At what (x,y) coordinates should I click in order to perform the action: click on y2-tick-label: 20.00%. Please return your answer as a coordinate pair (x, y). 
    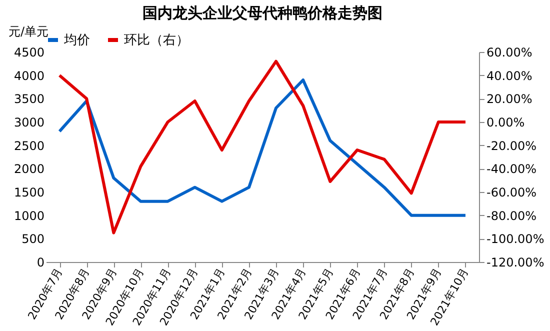
    Looking at the image, I should click on (509, 99).